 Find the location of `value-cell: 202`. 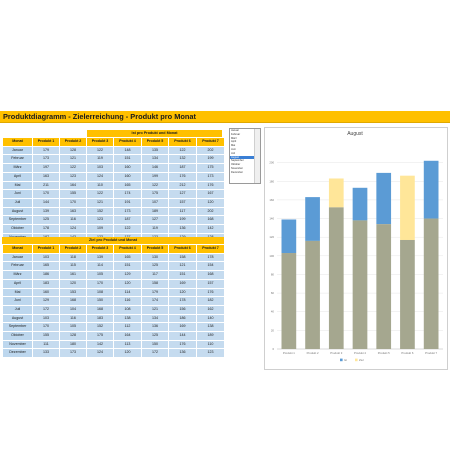

value-cell: 202 is located at coordinates (210, 211).